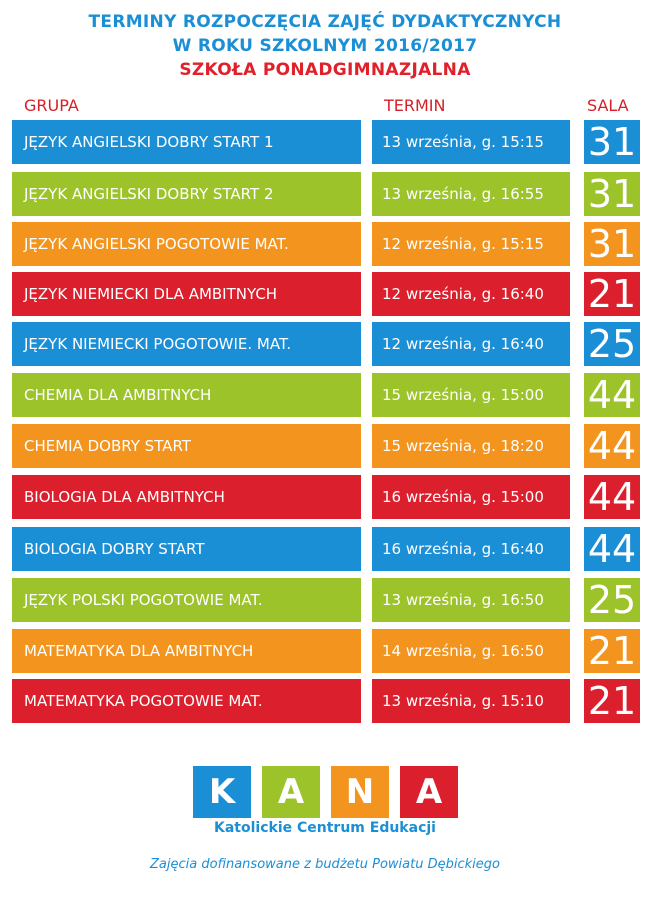  Describe the element at coordinates (186, 600) in the screenshot. I see `group-cell: JĘZYK POLSKI POGOTOWIE MAT.` at that location.